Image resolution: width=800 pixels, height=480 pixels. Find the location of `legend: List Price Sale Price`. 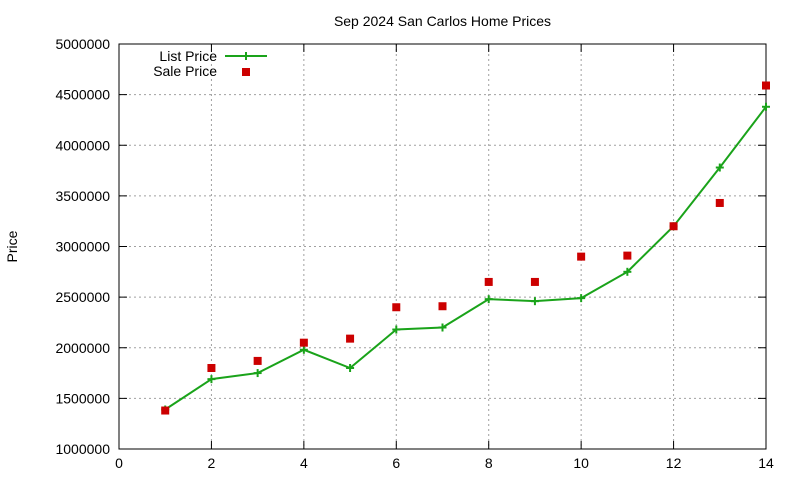

legend: List Price Sale Price is located at coordinates (210, 63).